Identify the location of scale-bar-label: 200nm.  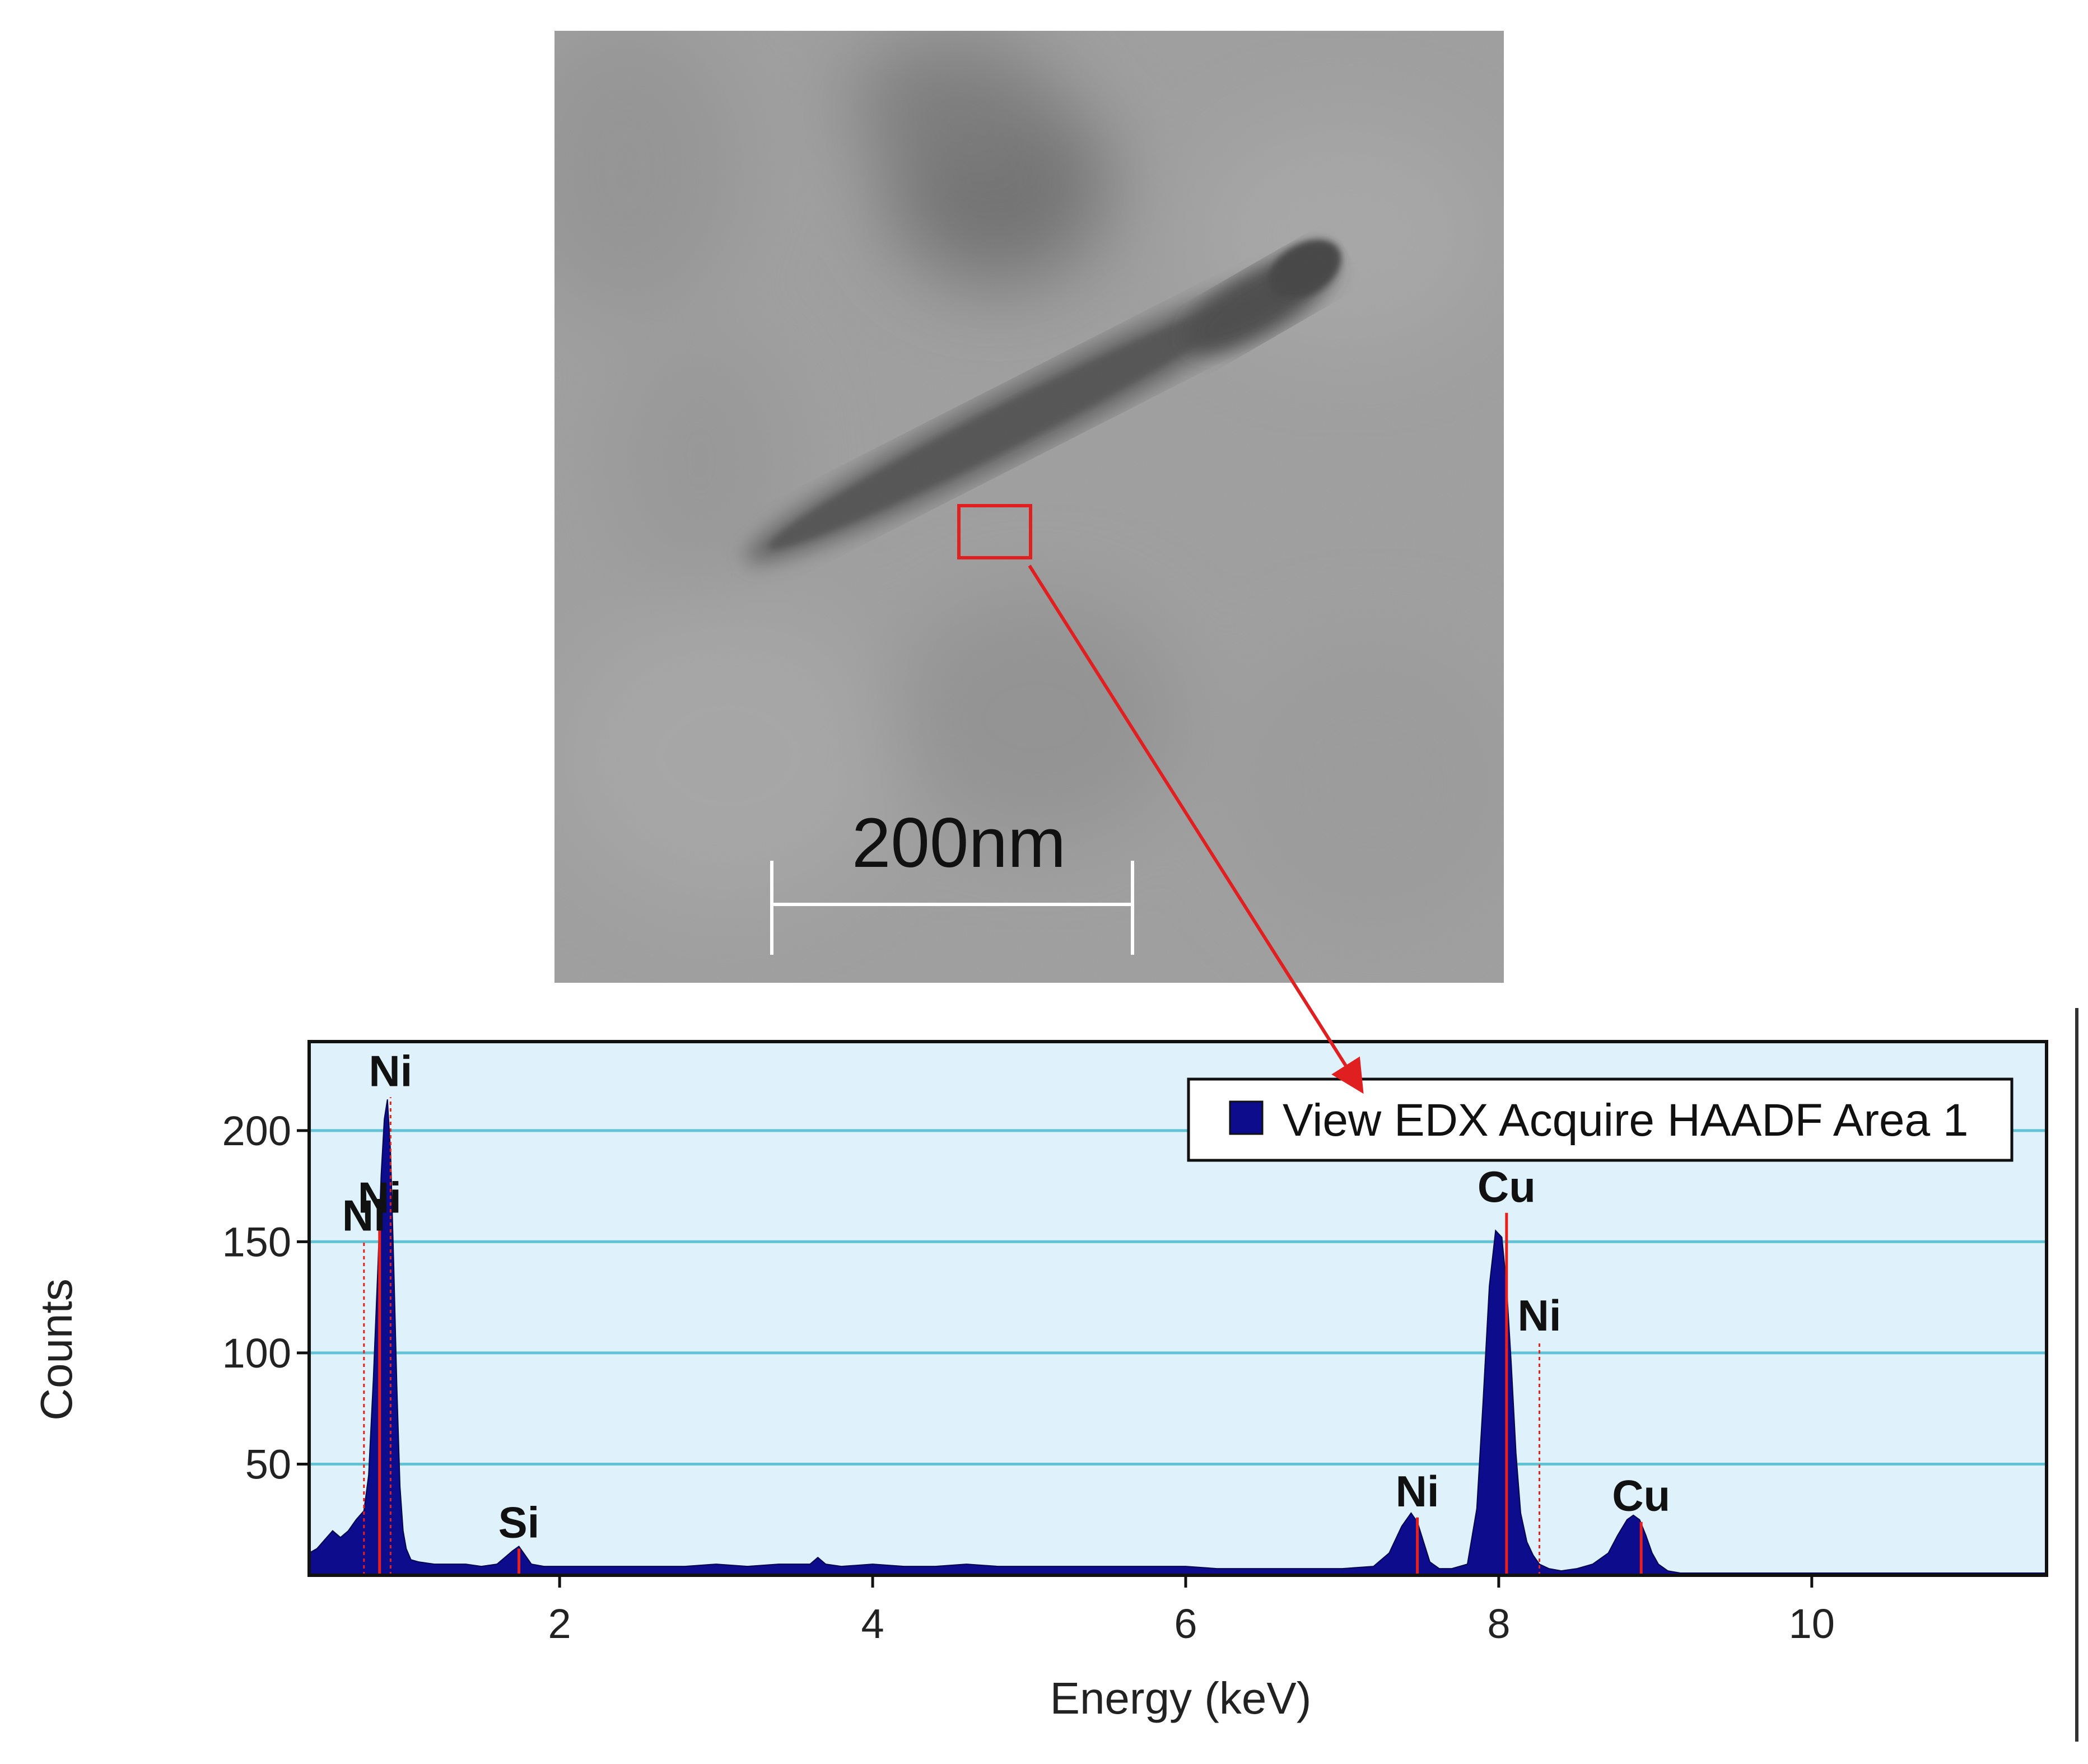
(959, 843).